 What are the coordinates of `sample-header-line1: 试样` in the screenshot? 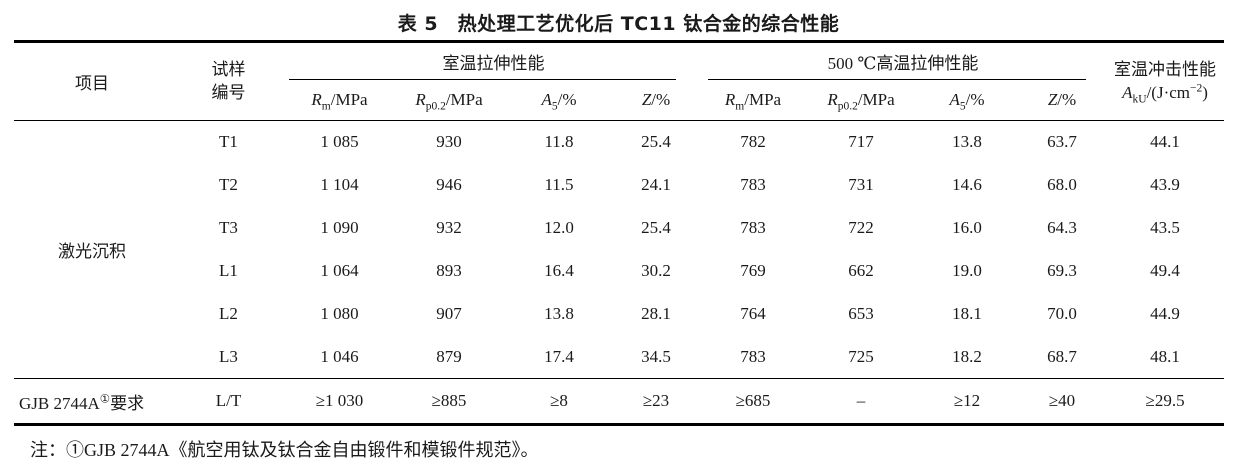 It's located at (228, 69).